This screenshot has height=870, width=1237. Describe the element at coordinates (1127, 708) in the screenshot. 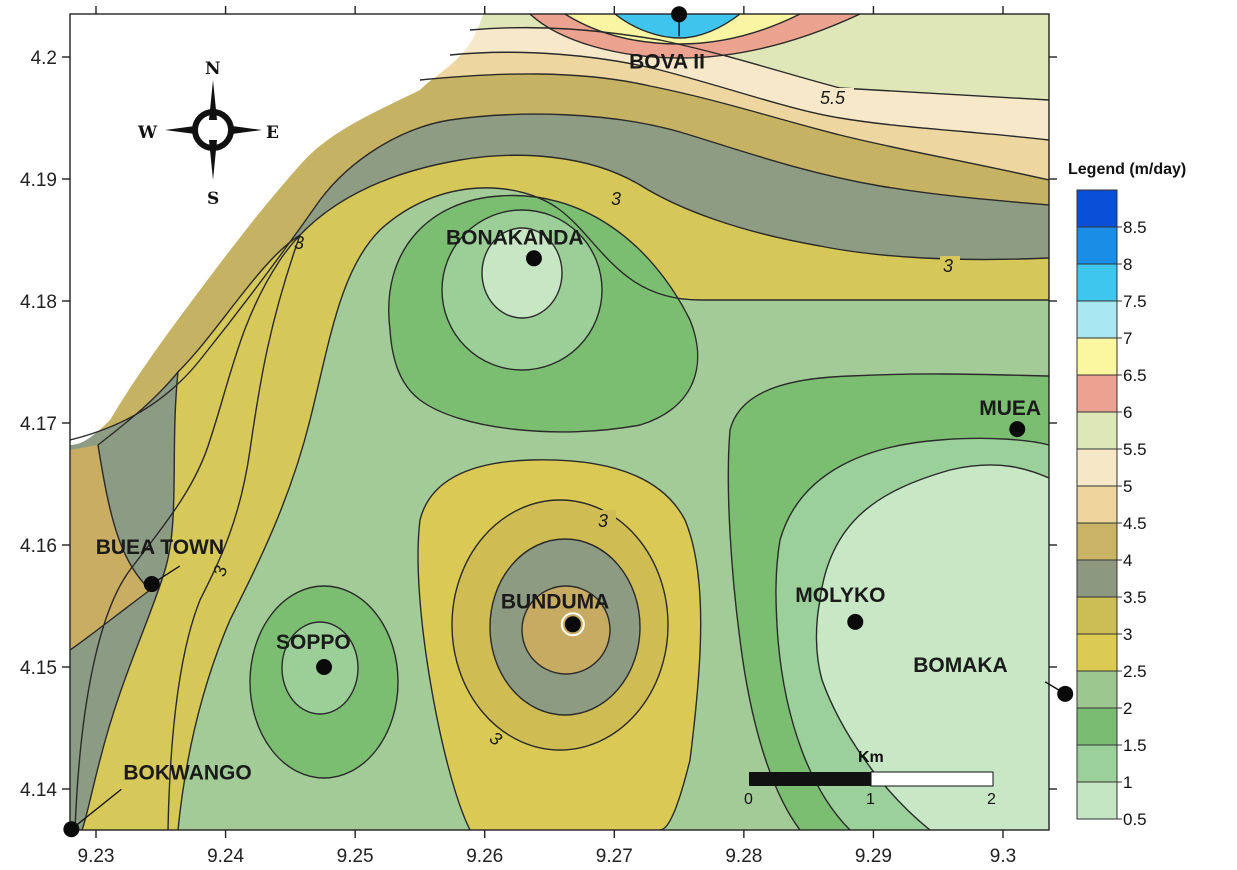

I see `legend-tick-label: 2` at that location.